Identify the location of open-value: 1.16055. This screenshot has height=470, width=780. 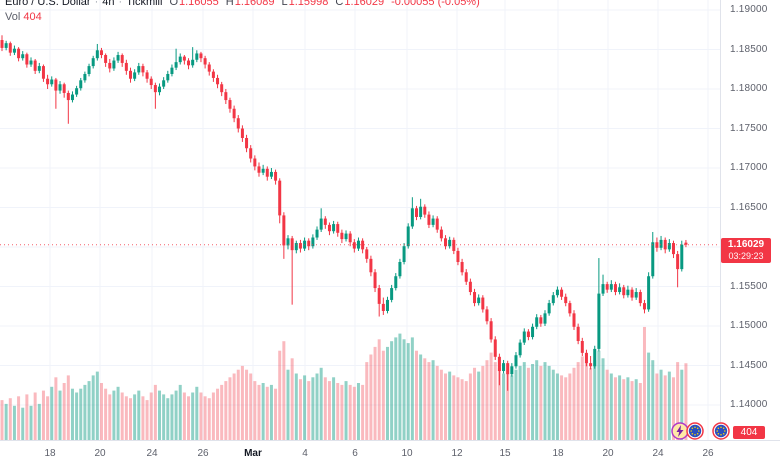
(199, 4).